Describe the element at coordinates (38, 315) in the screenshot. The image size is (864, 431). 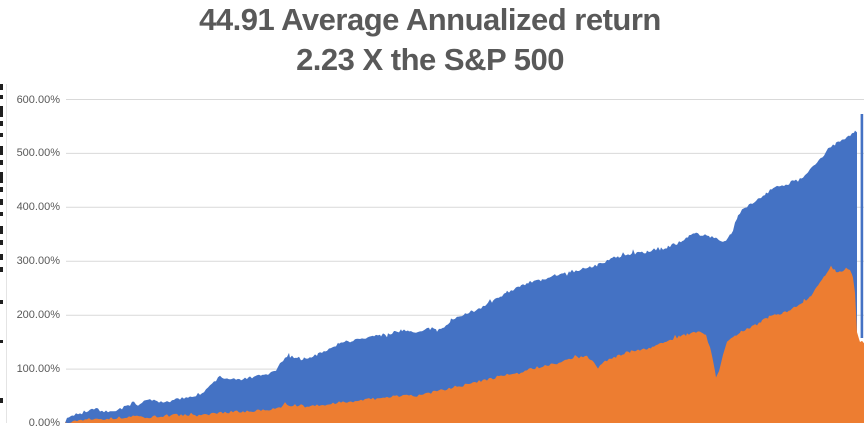
I see `y-axis-tick-label: 200.00%` at that location.